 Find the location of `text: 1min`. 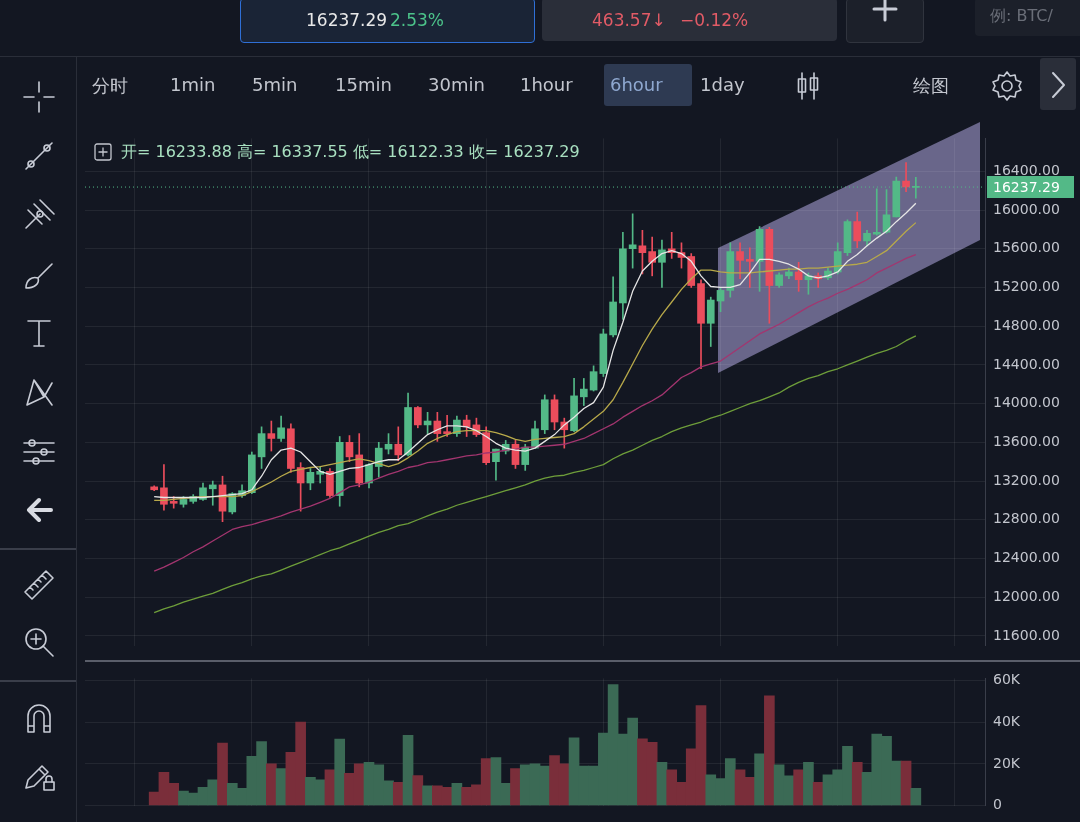

text: 1min is located at coordinates (193, 84).